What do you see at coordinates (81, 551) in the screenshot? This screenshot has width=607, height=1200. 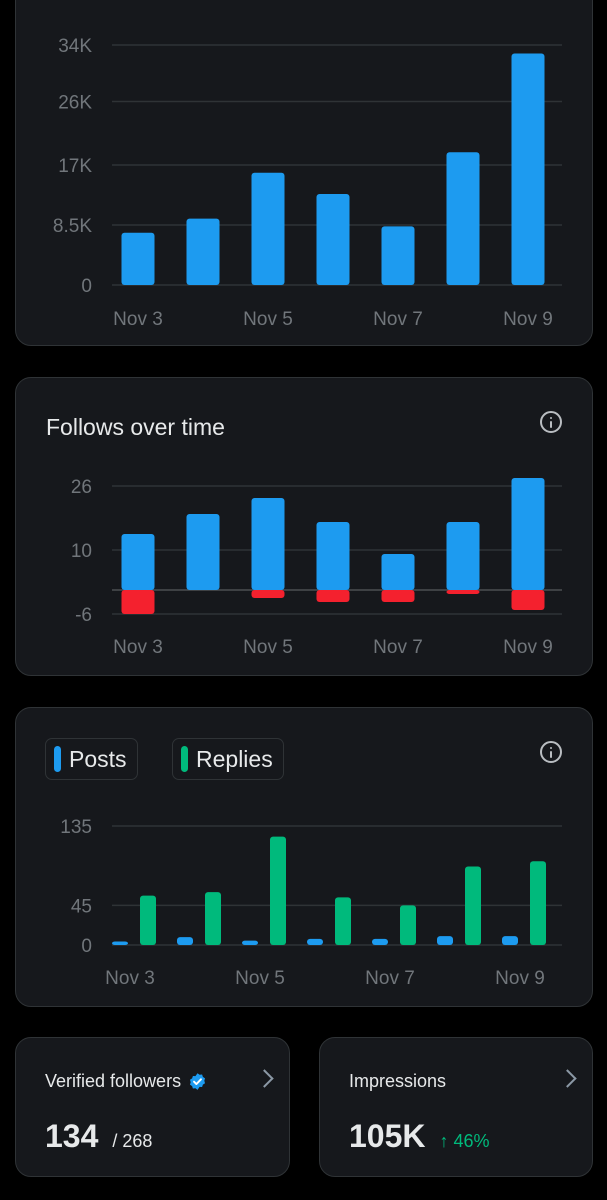 I see `y-tick-label: 10` at bounding box center [81, 551].